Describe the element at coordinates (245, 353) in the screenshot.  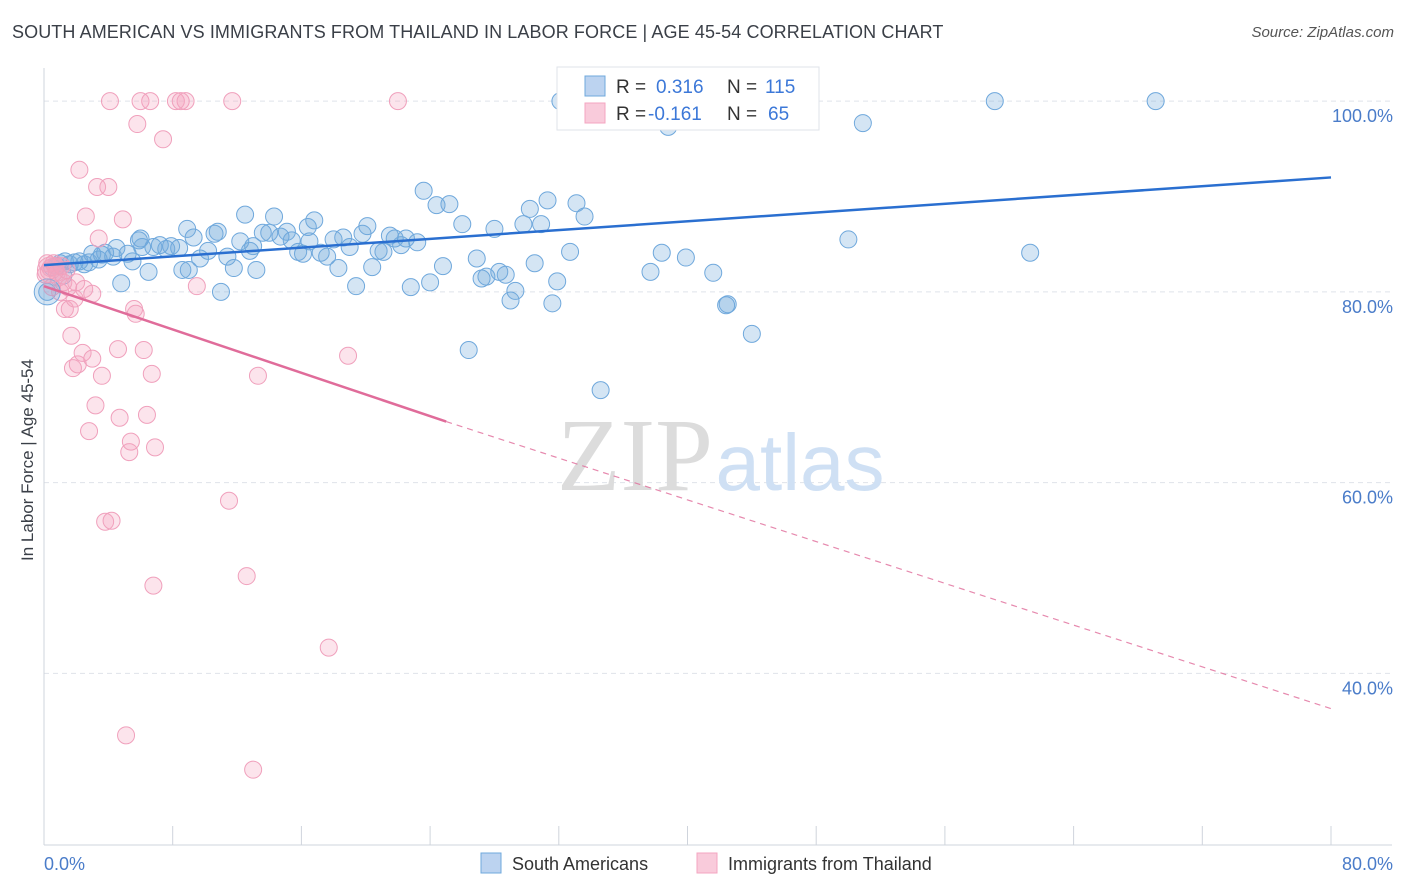
I see `trend-line-thailand` at that location.